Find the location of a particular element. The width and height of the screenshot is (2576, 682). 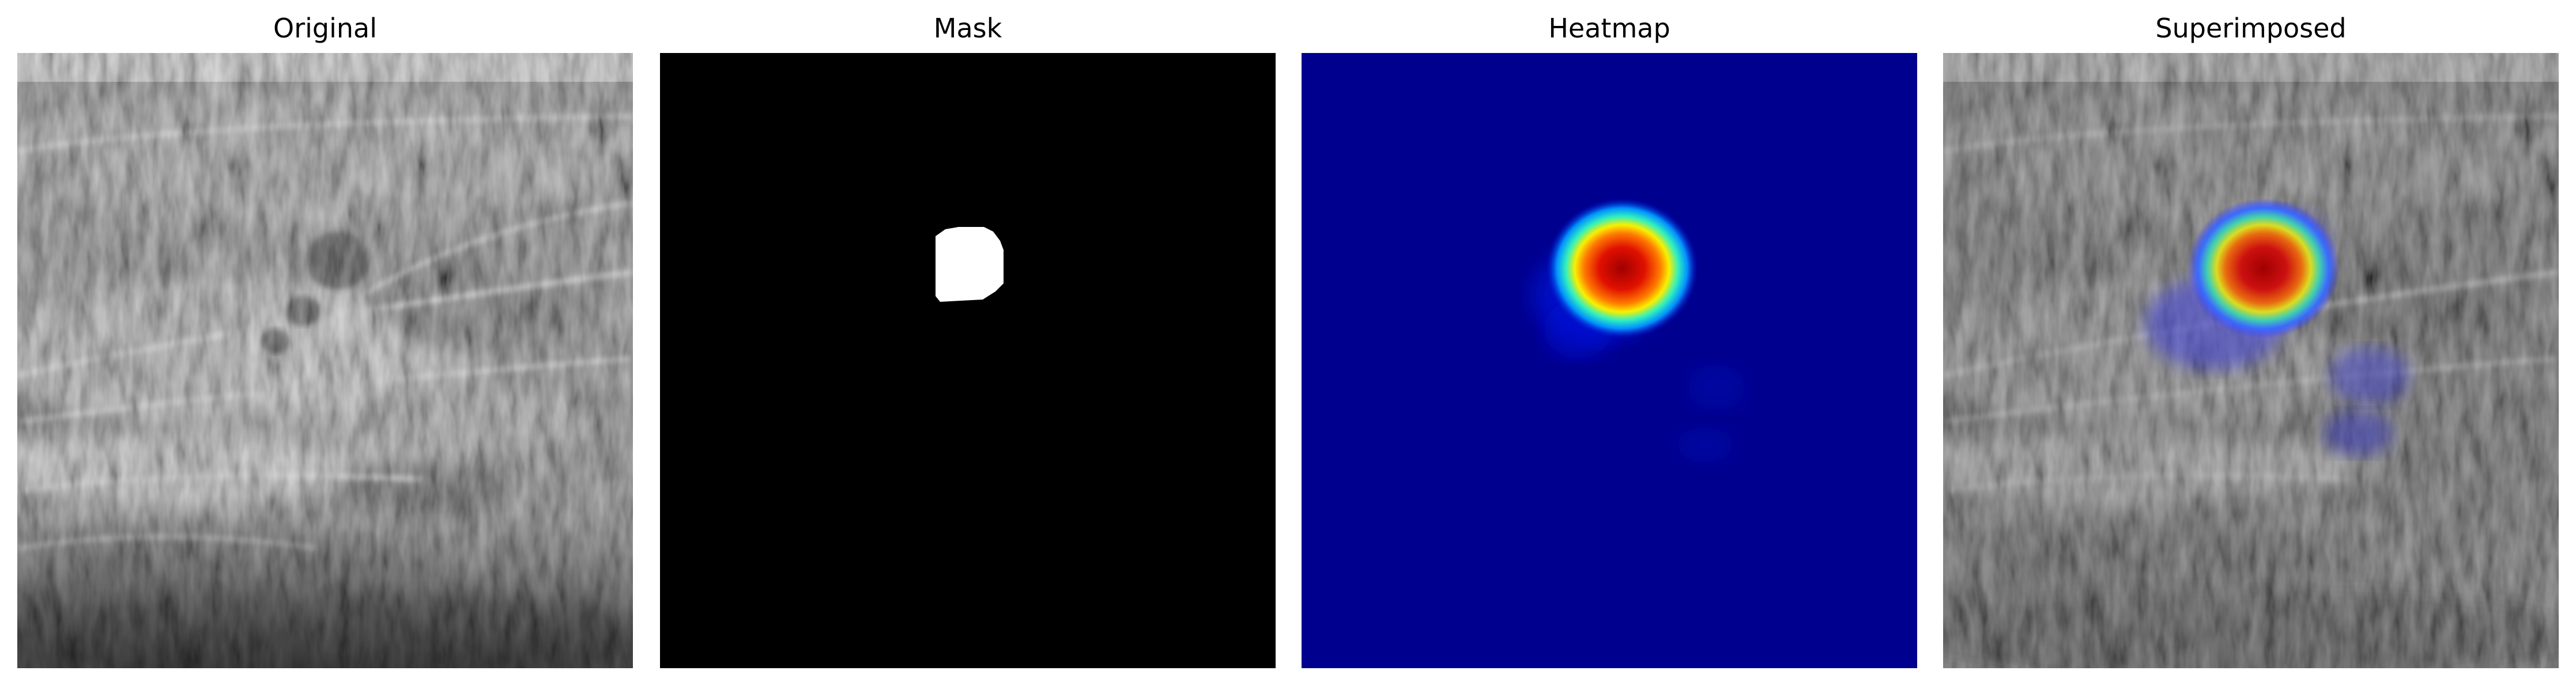

mask-region is located at coordinates (970, 264).